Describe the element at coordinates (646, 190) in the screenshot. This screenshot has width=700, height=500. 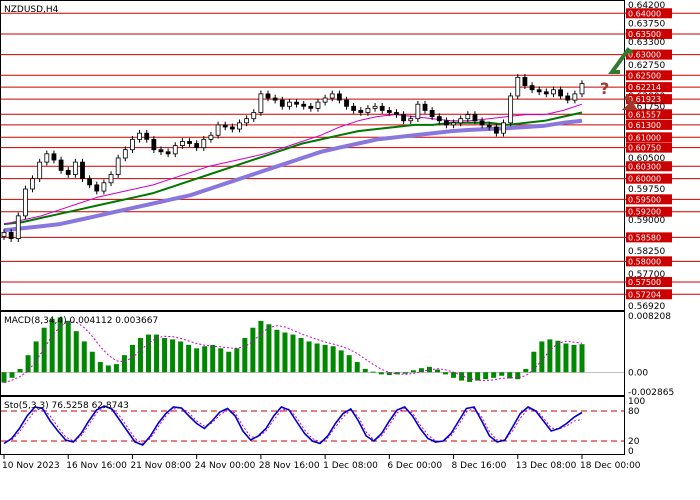
I see `price-tick-label: 0.59750` at that location.